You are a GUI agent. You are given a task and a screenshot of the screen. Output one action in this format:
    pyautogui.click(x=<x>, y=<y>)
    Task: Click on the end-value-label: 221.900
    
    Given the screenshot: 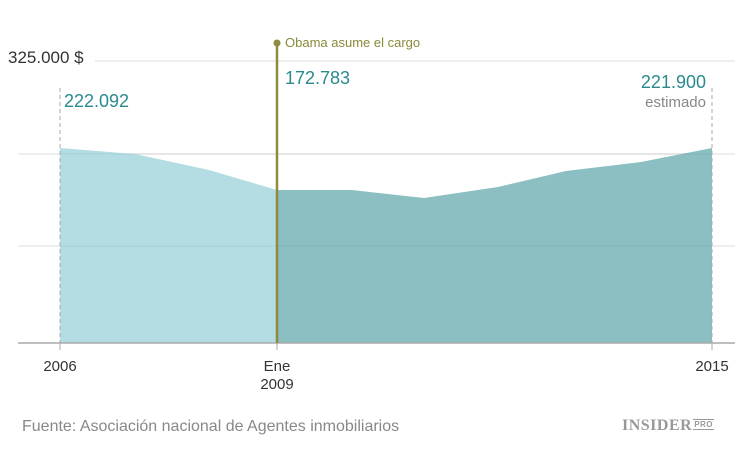 What is the action you would take?
    pyautogui.click(x=673, y=82)
    